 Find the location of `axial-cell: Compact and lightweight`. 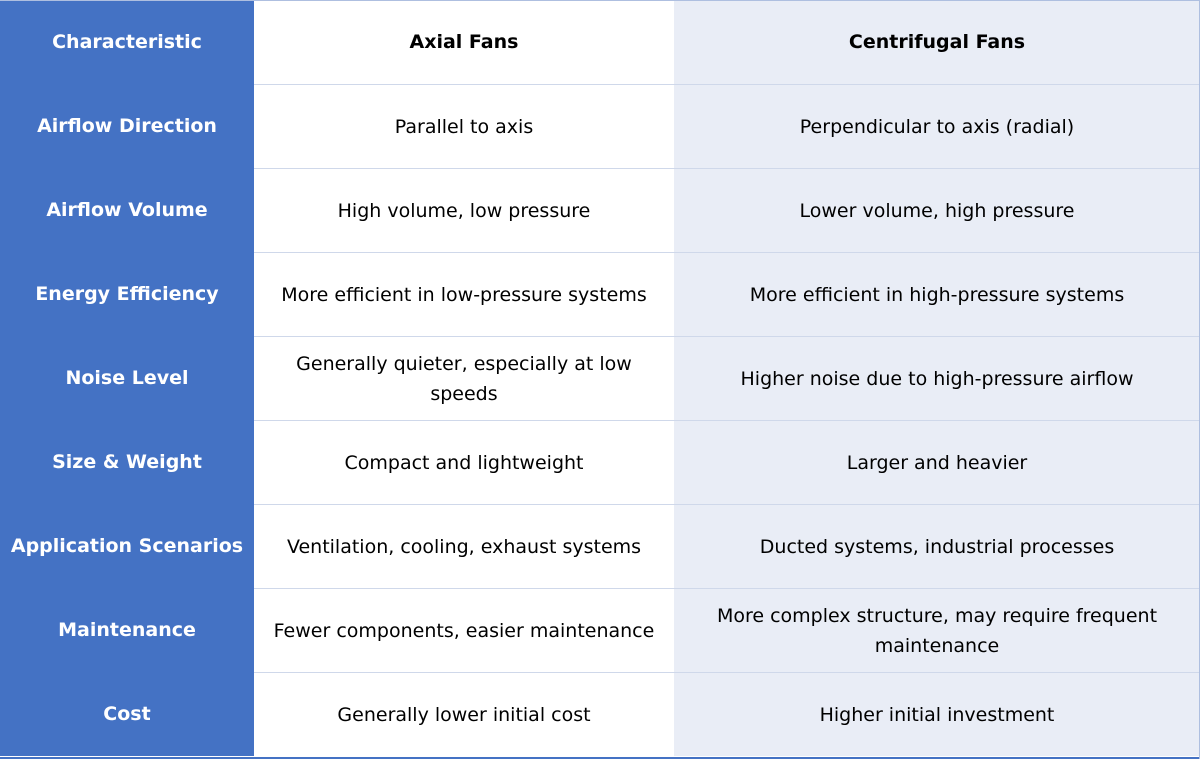

axial-cell: Compact and lightweight is located at coordinates (464, 462).